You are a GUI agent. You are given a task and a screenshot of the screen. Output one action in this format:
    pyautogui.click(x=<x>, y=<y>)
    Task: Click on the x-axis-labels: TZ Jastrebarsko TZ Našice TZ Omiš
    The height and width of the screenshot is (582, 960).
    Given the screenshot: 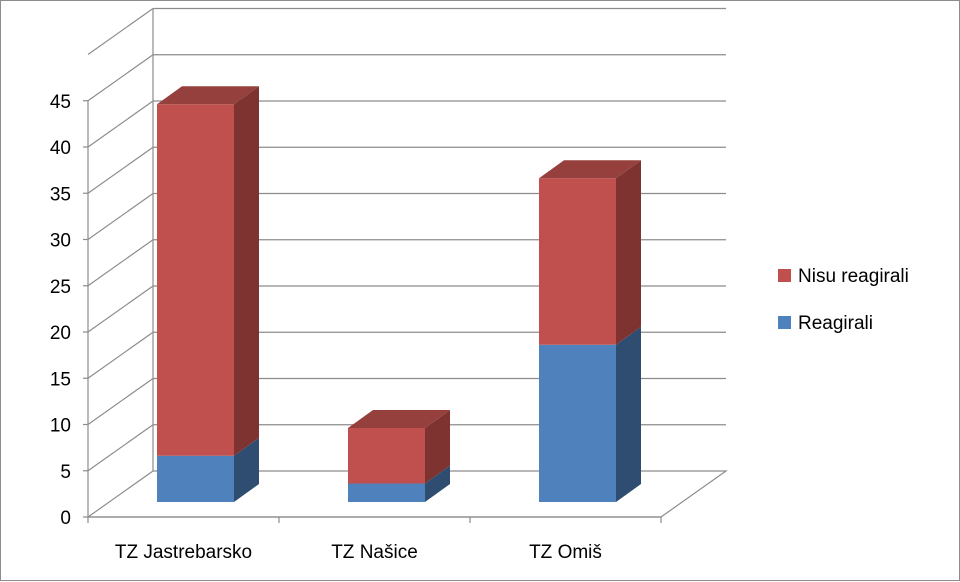 What is the action you would take?
    pyautogui.click(x=358, y=552)
    